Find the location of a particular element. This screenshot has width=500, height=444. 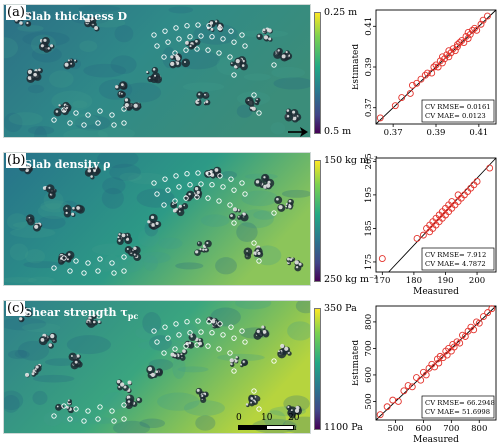

y-tick-label: 600 is located at coordinates (369, 375).